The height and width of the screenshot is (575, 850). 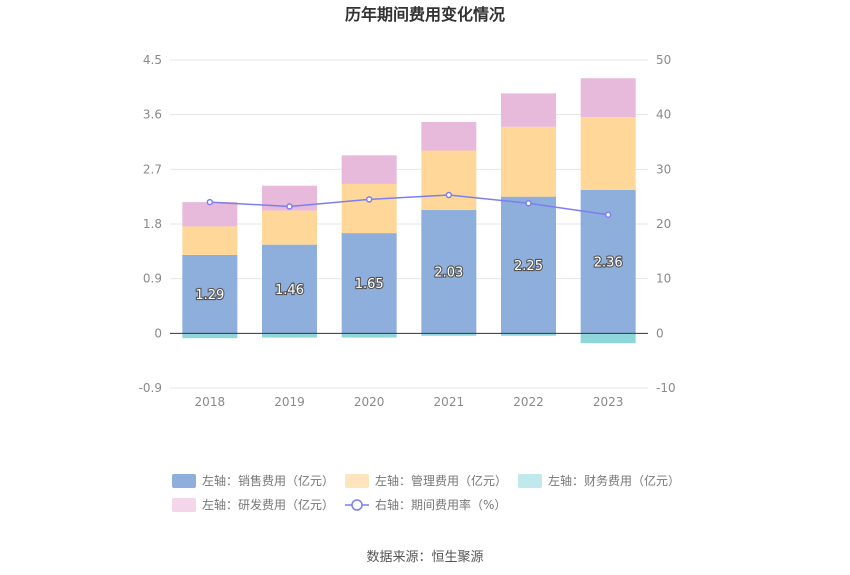 I want to click on legend-item: 左轴：销售费用（亿元）, so click(x=253, y=480).